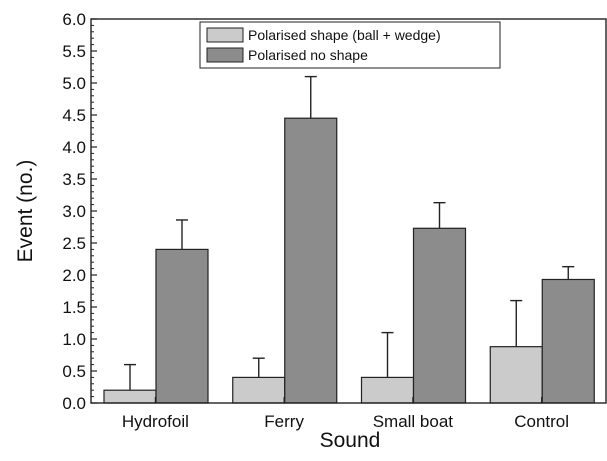 Image resolution: width=607 pixels, height=461 pixels. I want to click on legend-swatch-shape, so click(225, 35).